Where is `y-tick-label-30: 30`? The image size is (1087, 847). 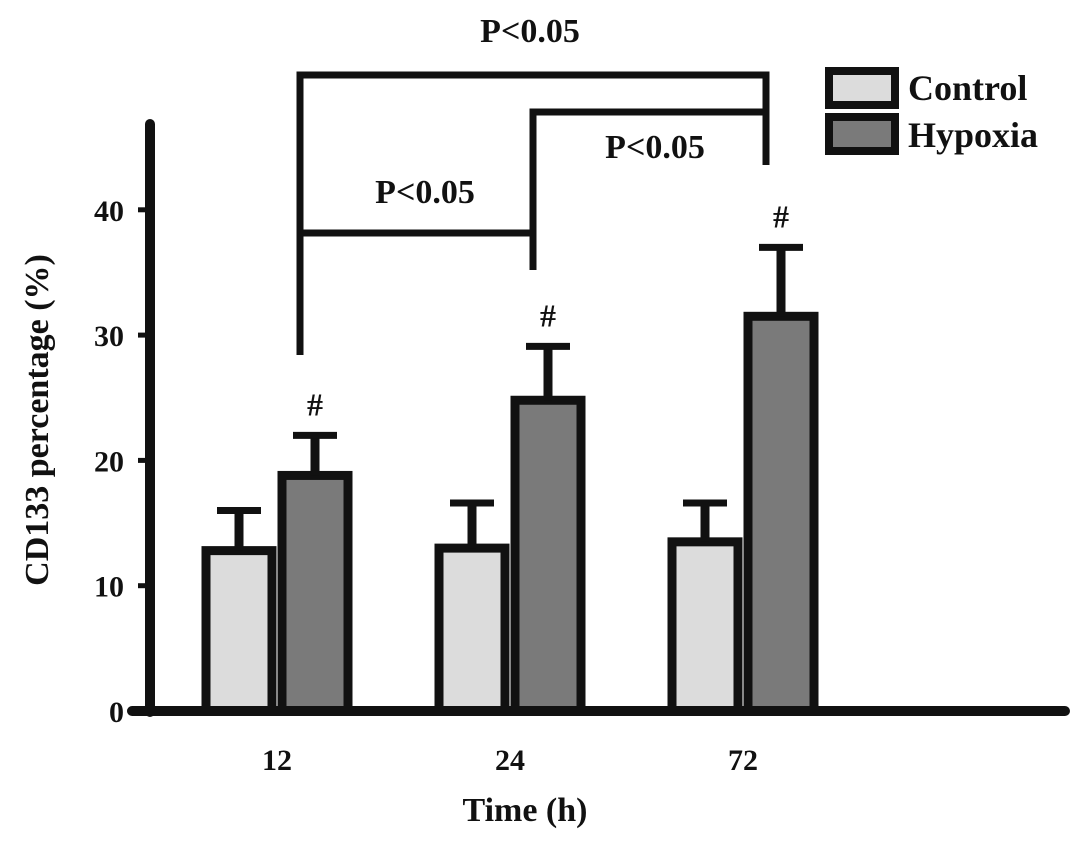 y-tick-label-30: 30 is located at coordinates (109, 336).